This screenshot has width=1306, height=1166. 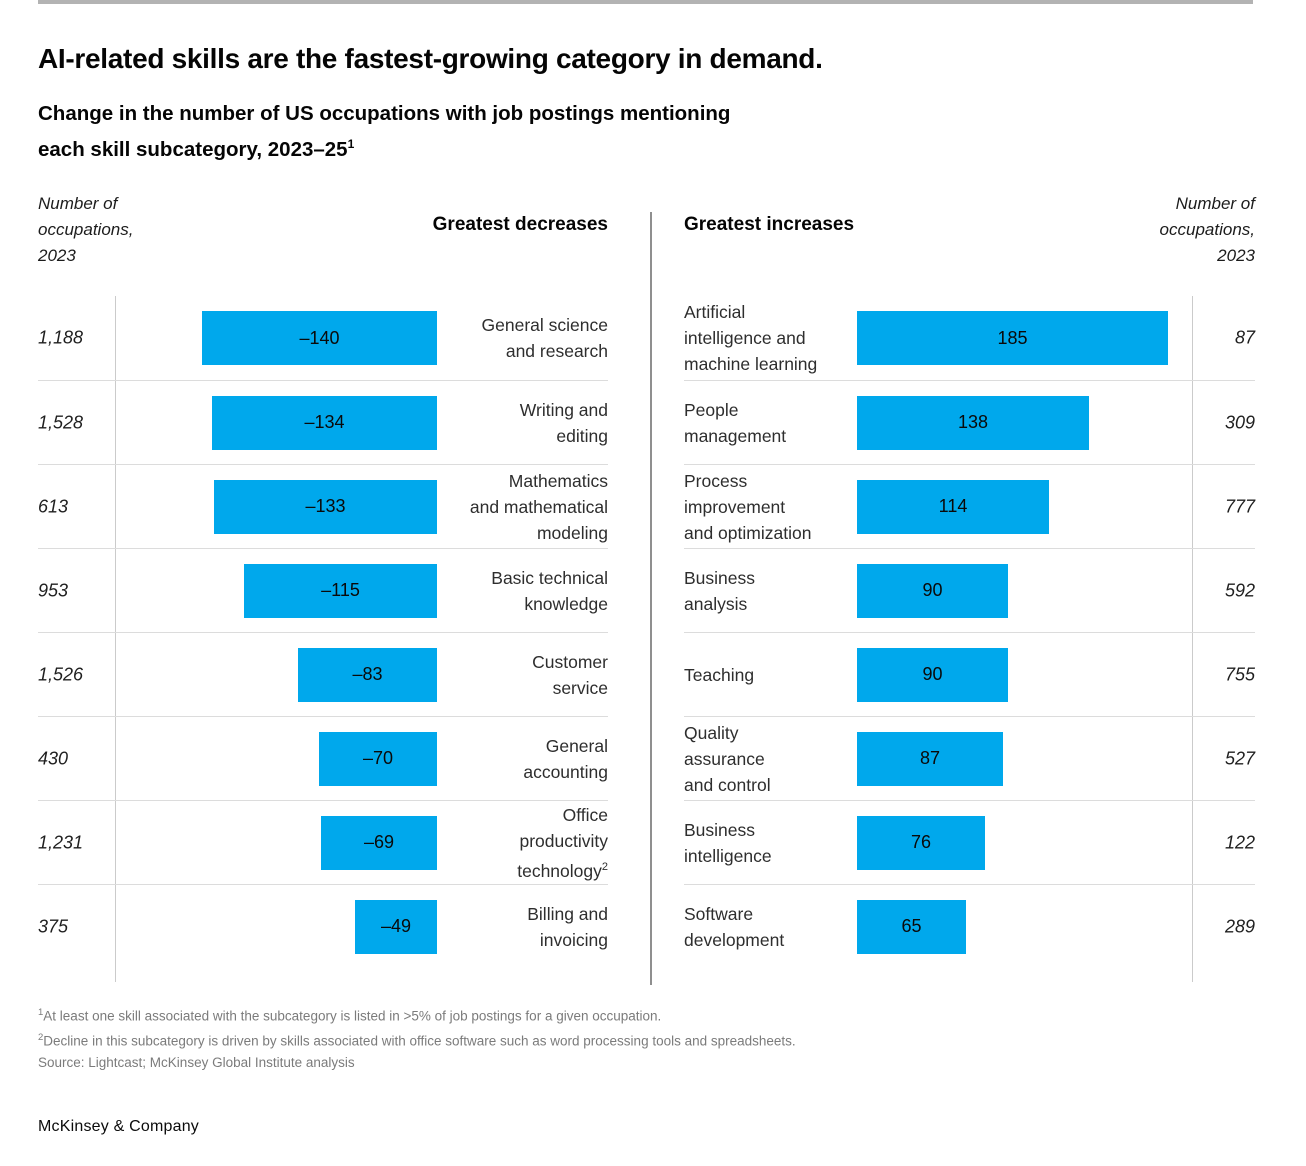 I want to click on category-label-line: development, so click(x=734, y=939).